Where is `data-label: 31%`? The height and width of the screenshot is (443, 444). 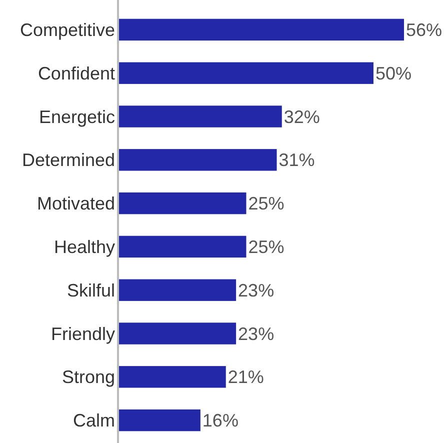 data-label: 31% is located at coordinates (296, 160).